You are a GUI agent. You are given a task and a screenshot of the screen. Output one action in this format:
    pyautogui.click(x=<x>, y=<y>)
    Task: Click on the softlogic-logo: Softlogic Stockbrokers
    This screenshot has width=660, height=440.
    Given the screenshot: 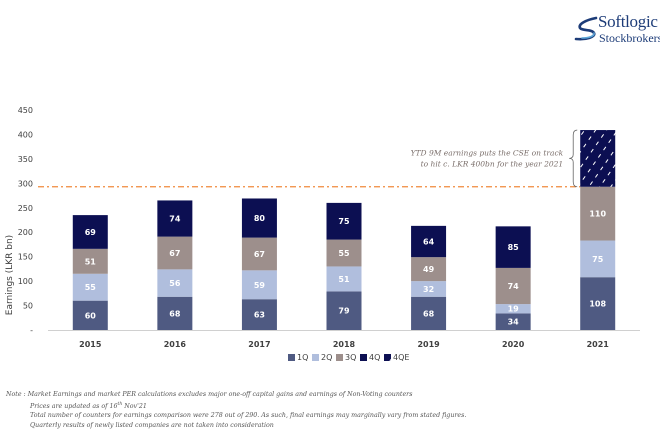 What is the action you would take?
    pyautogui.click(x=616, y=28)
    